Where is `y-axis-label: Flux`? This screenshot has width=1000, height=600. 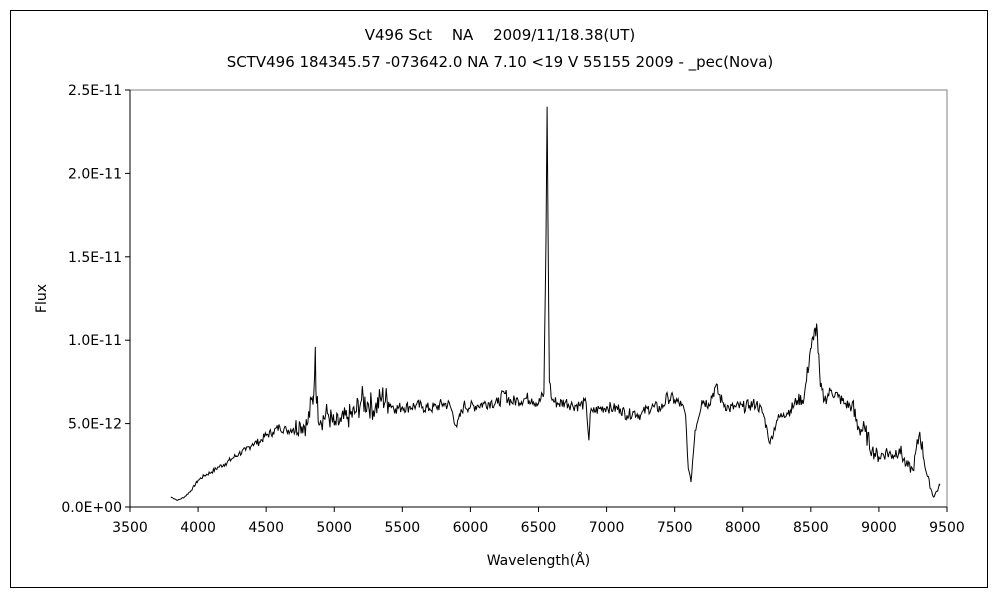
y-axis-label: Flux is located at coordinates (42, 298).